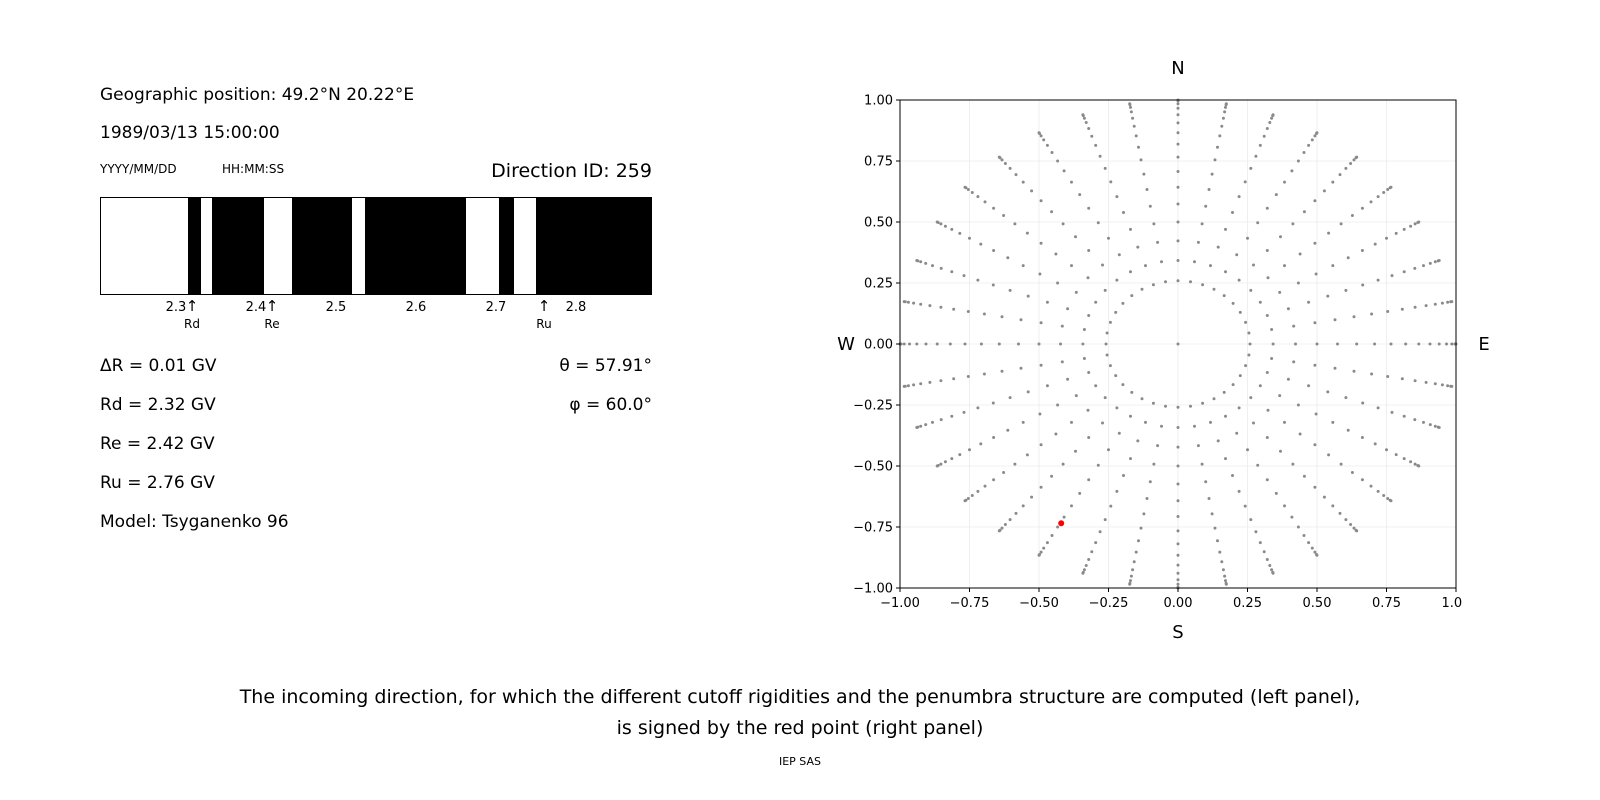  Describe the element at coordinates (1061, 523) in the screenshot. I see `selected-direction-point` at that location.